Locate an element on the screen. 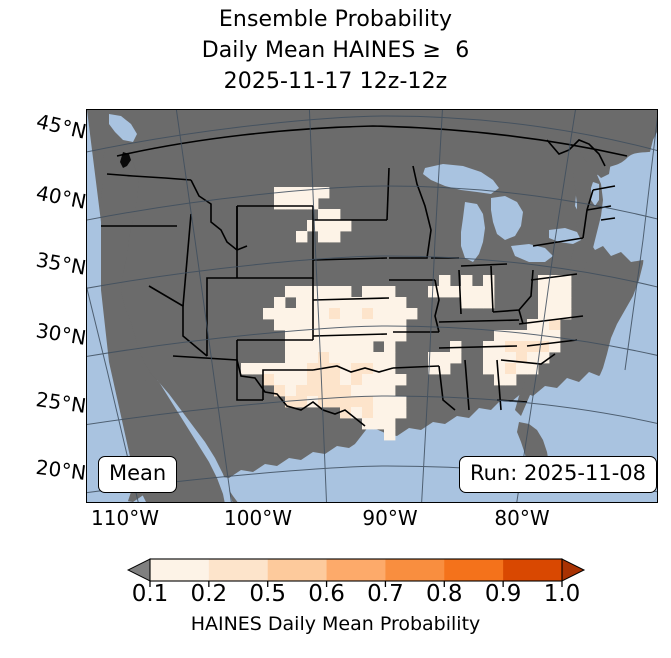 This screenshot has height=658, width=671. meridian-80w is located at coordinates (546, 306).